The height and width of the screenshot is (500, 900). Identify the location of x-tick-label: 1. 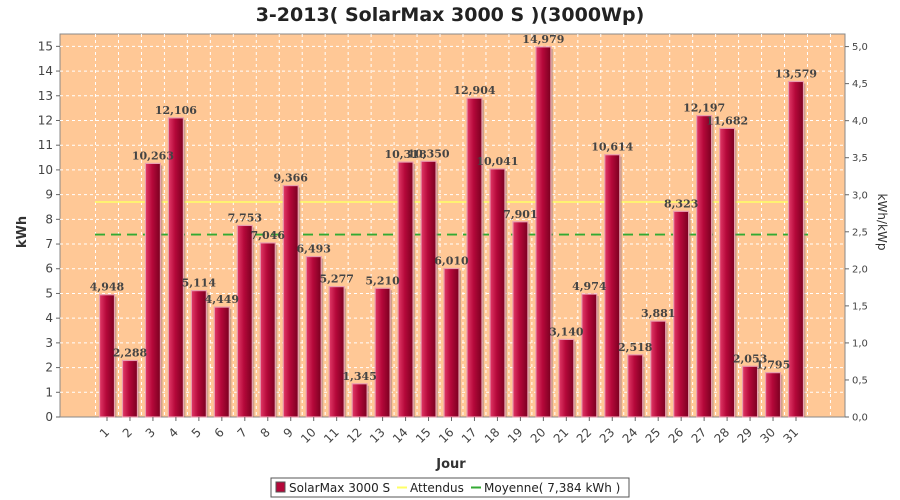
(104, 432).